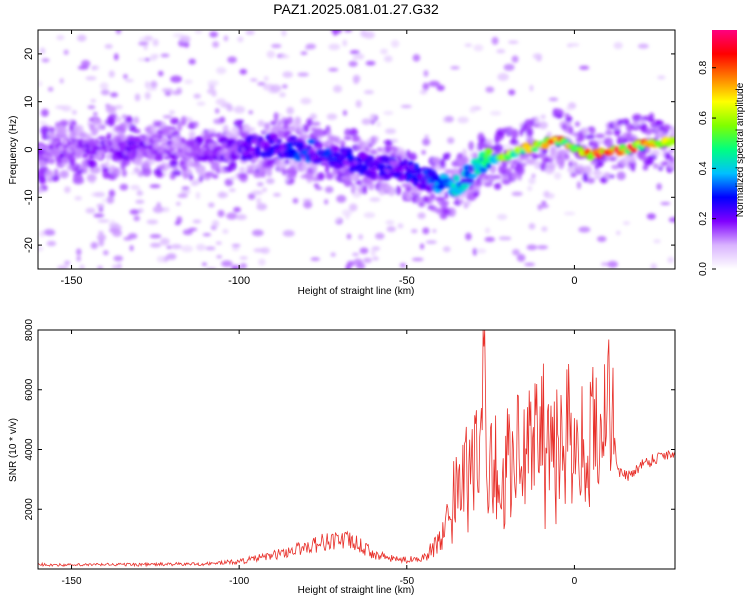  I want to click on spectrogram-y-axis-label: Frequency (Hz), so click(13, 150).